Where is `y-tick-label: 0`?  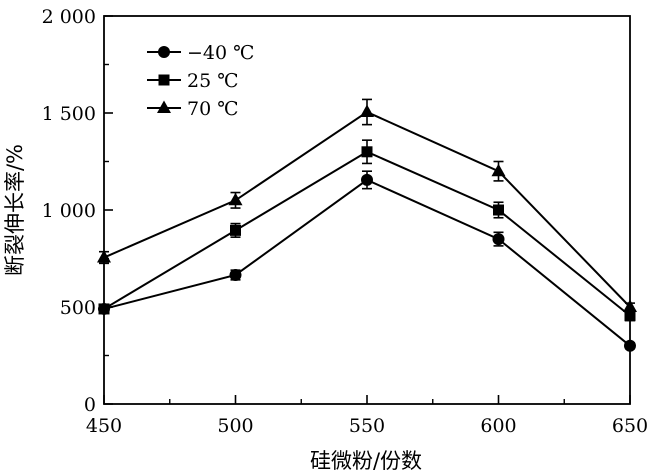
y-tick-label: 0 is located at coordinates (90, 405).